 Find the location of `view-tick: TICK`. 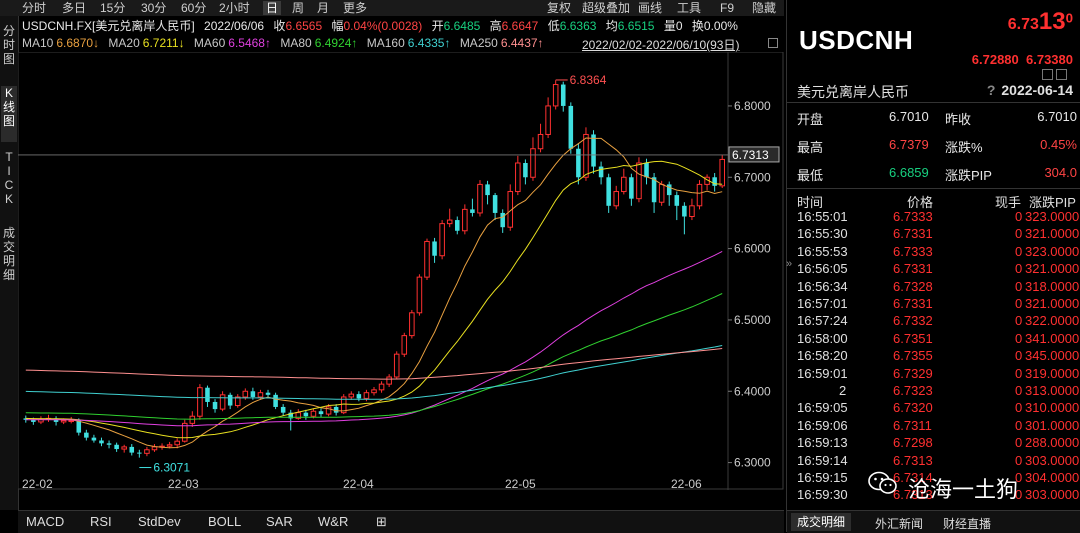

view-tick: TICK is located at coordinates (9, 182).